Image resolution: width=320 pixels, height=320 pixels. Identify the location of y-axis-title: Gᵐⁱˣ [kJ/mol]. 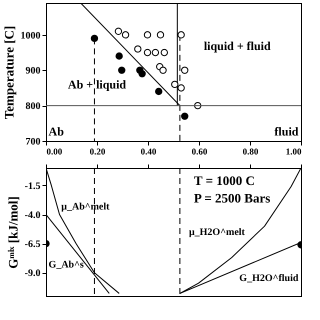
(13, 232).